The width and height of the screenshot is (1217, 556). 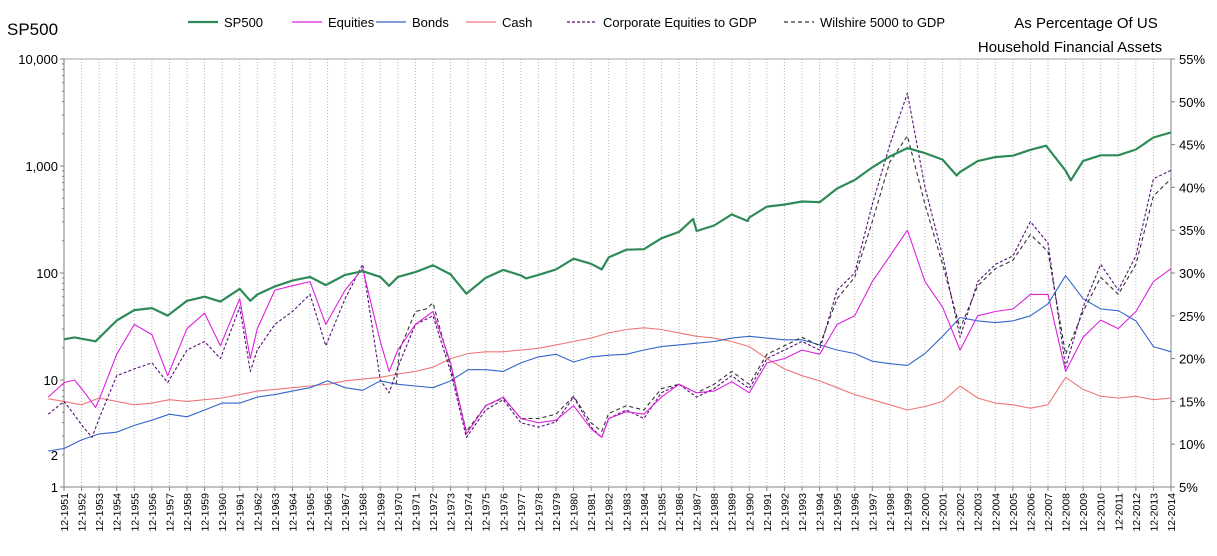 I want to click on x-tick-label: 12-2006, so click(x=1031, y=512).